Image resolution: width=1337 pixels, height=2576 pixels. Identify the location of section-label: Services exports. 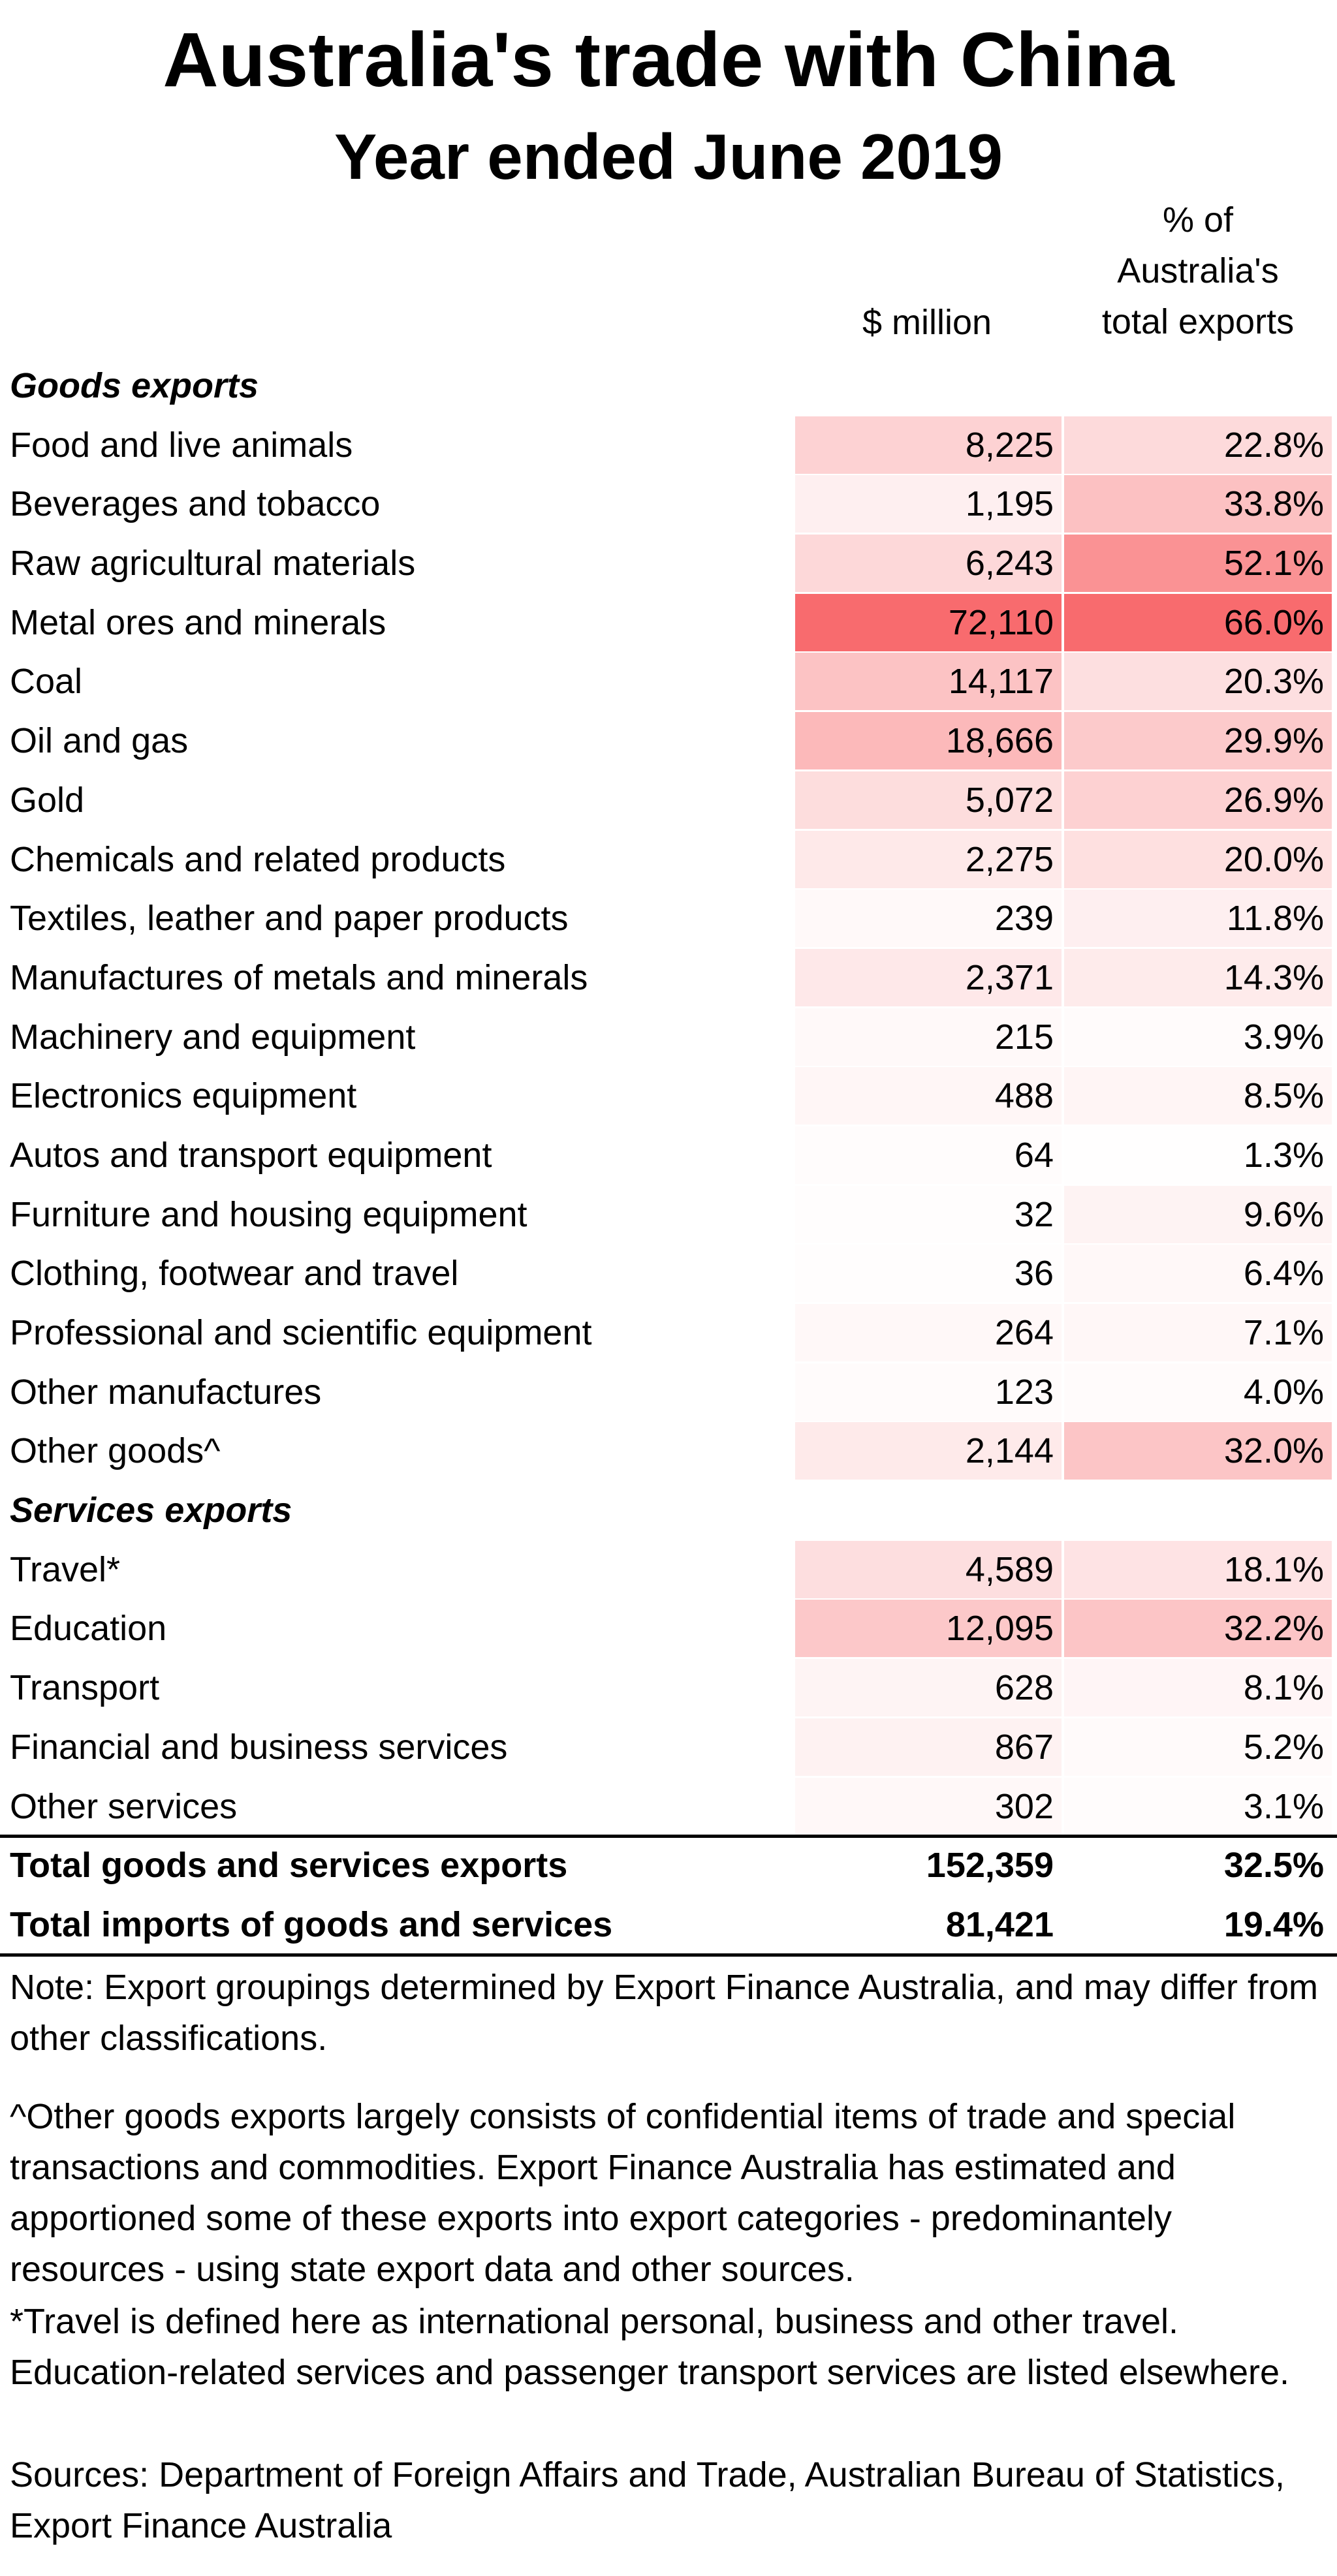
(151, 1510).